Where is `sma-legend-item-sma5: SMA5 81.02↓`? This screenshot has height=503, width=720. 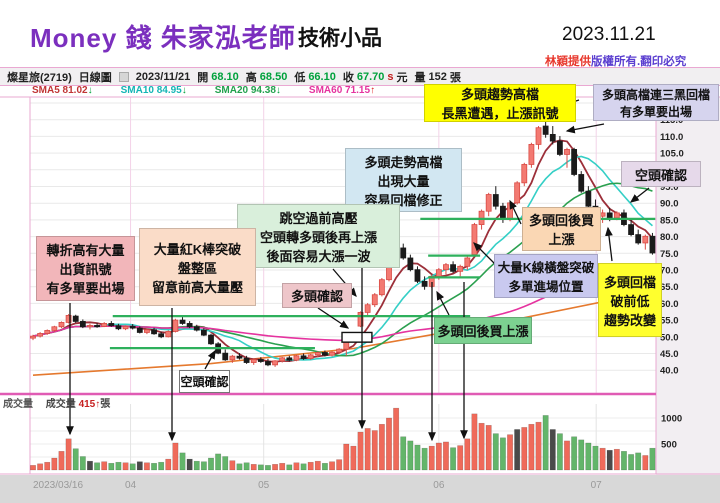
sma-legend-item-sma5: SMA5 81.02↓ is located at coordinates (62, 90).